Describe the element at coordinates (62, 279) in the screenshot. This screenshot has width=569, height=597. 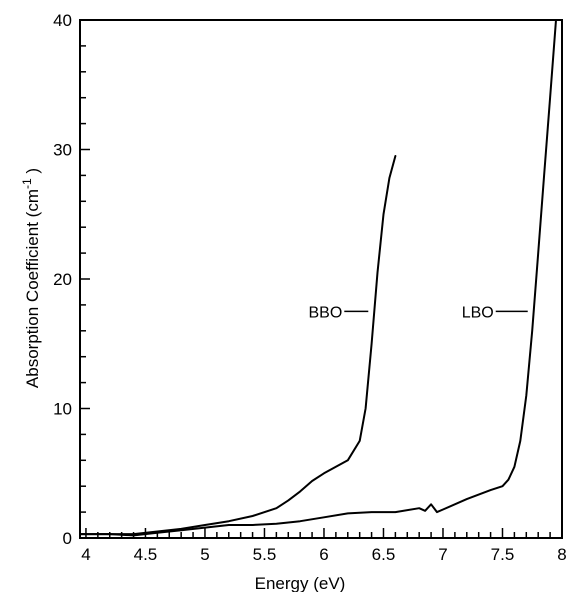
I see `y-tick-label: 20` at that location.